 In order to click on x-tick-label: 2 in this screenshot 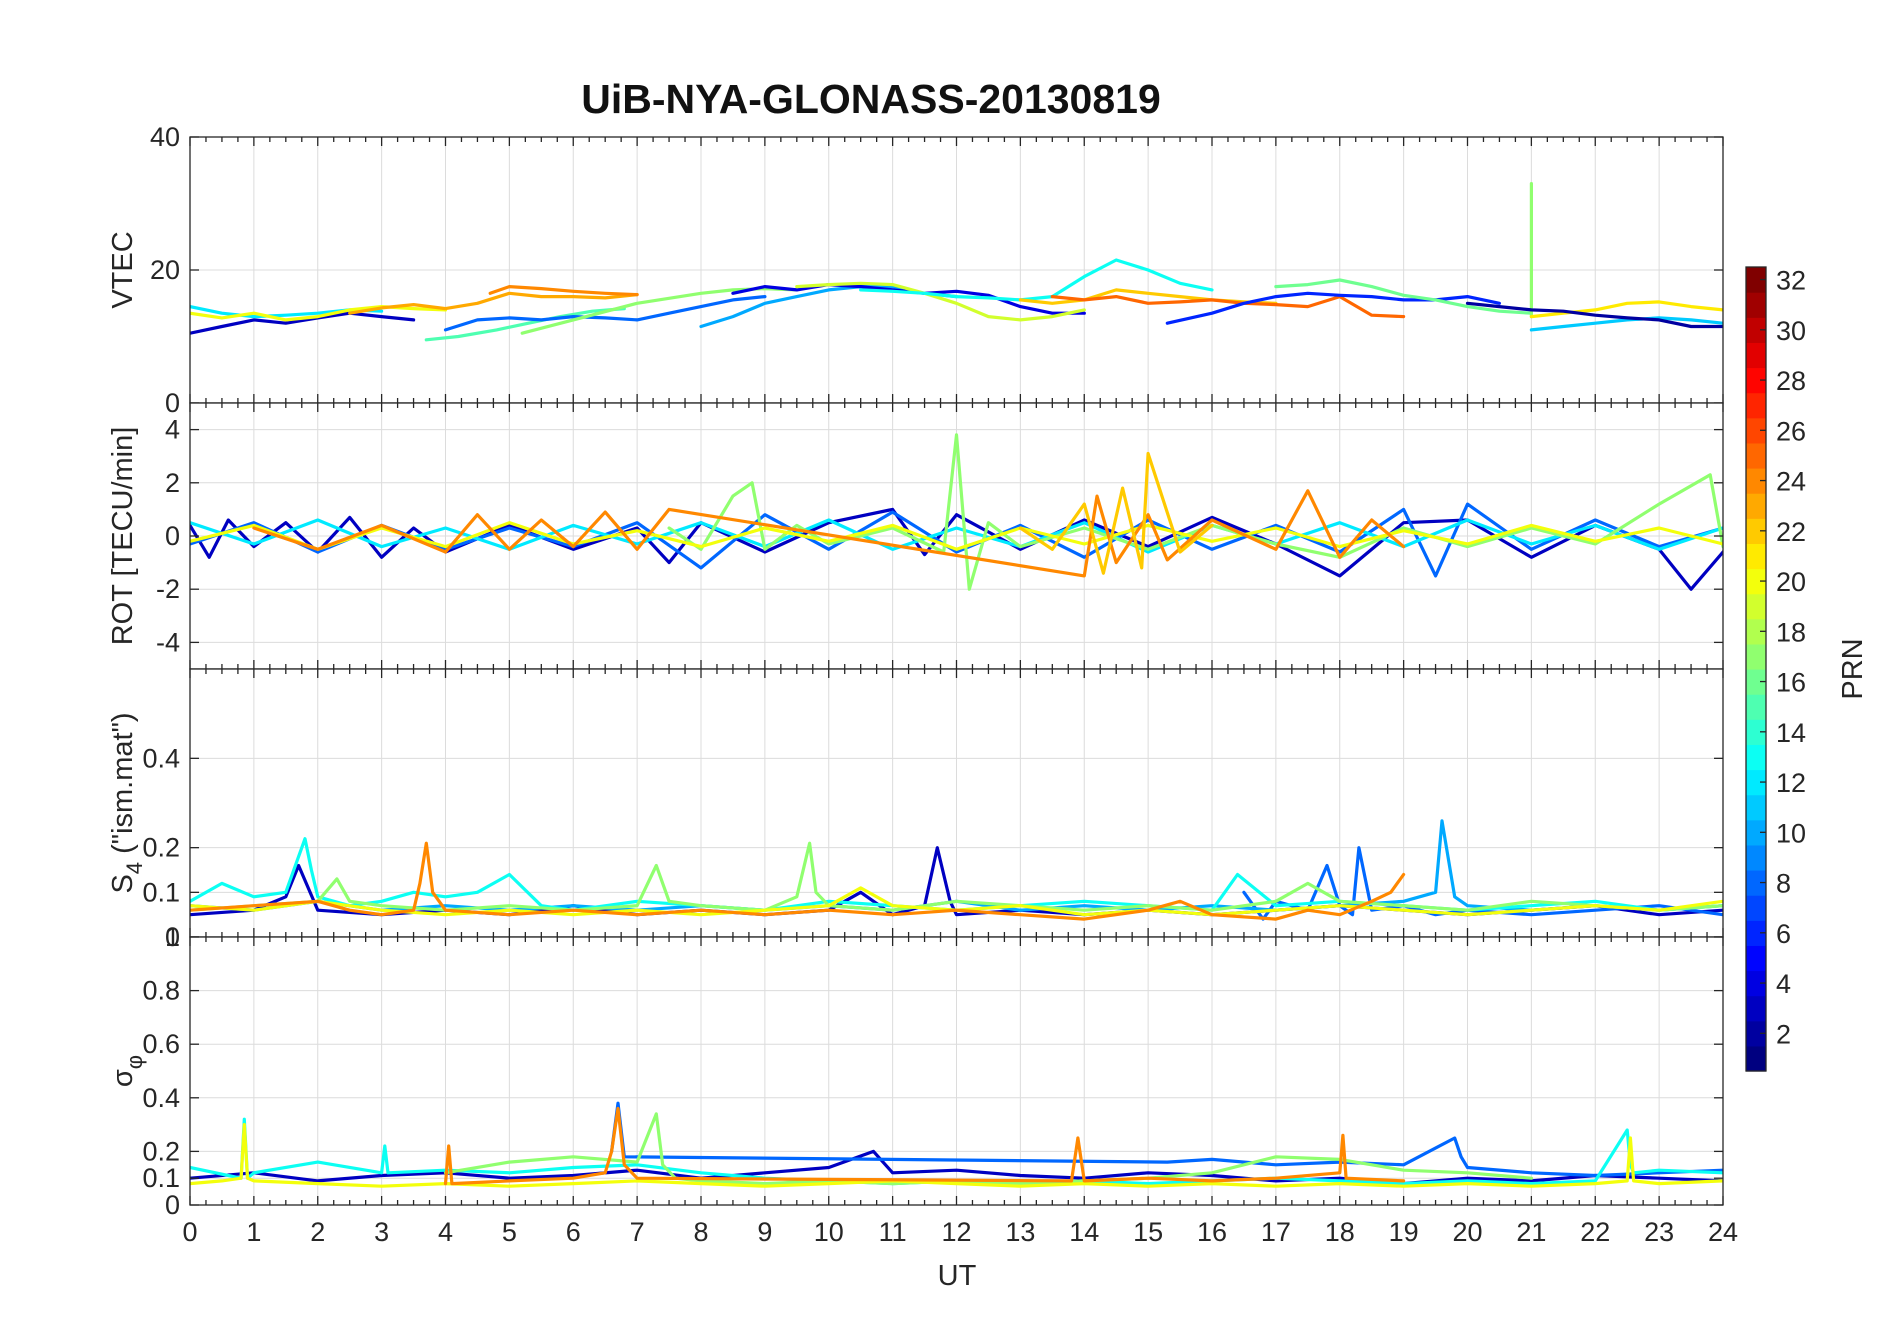, I will do `click(317, 1232)`.